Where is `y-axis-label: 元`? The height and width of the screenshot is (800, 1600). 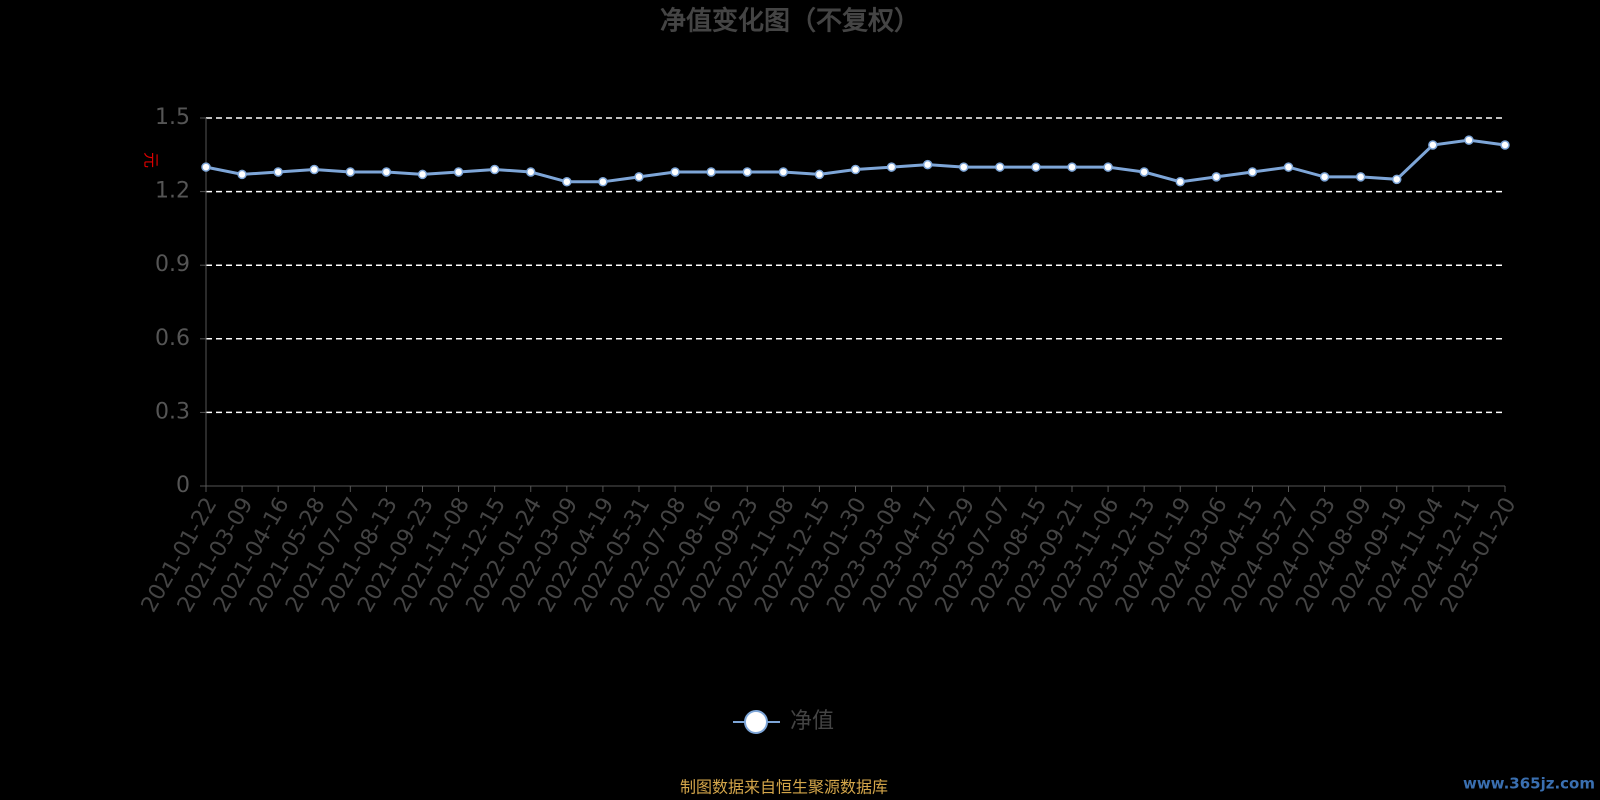 y-axis-label: 元 is located at coordinates (151, 160).